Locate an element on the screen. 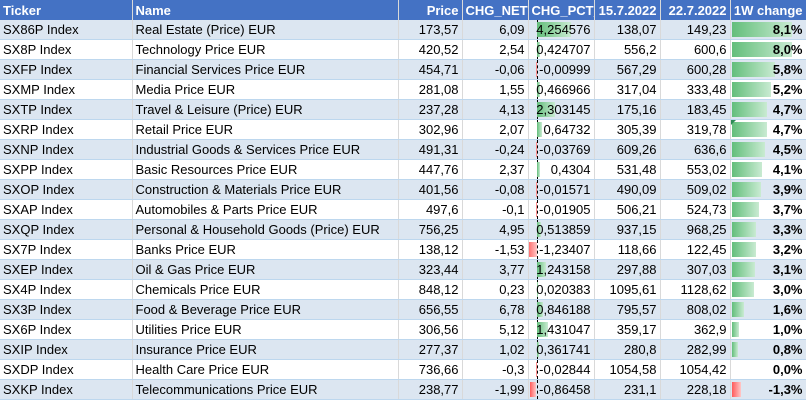 The image size is (806, 402). cell-1w-change: 3,2% is located at coordinates (768, 249).